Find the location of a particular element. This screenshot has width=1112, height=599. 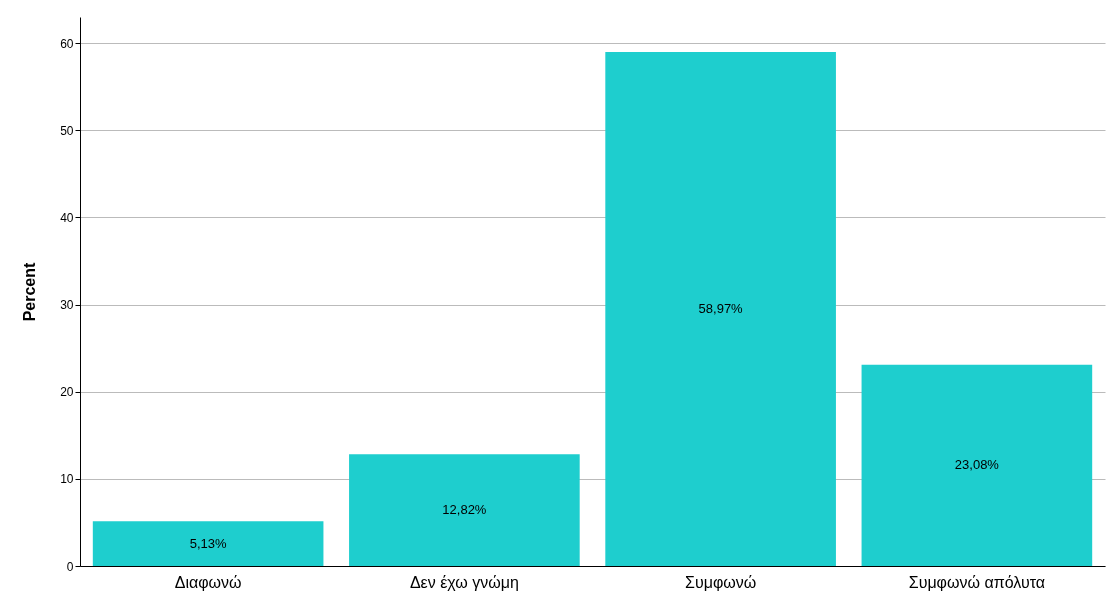

y-tick-label: 50 is located at coordinates (67, 130).